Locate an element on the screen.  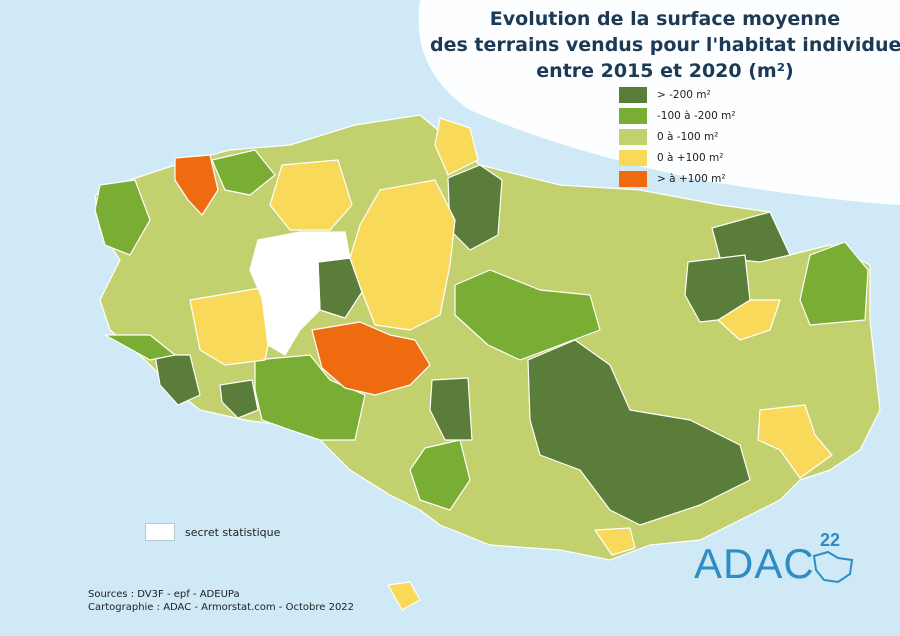
secret-swatch is located at coordinates (160, 532).